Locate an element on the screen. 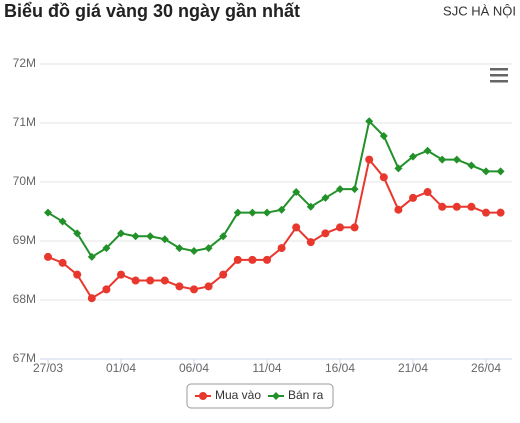 The width and height of the screenshot is (520, 423). legend-box is located at coordinates (260, 396).